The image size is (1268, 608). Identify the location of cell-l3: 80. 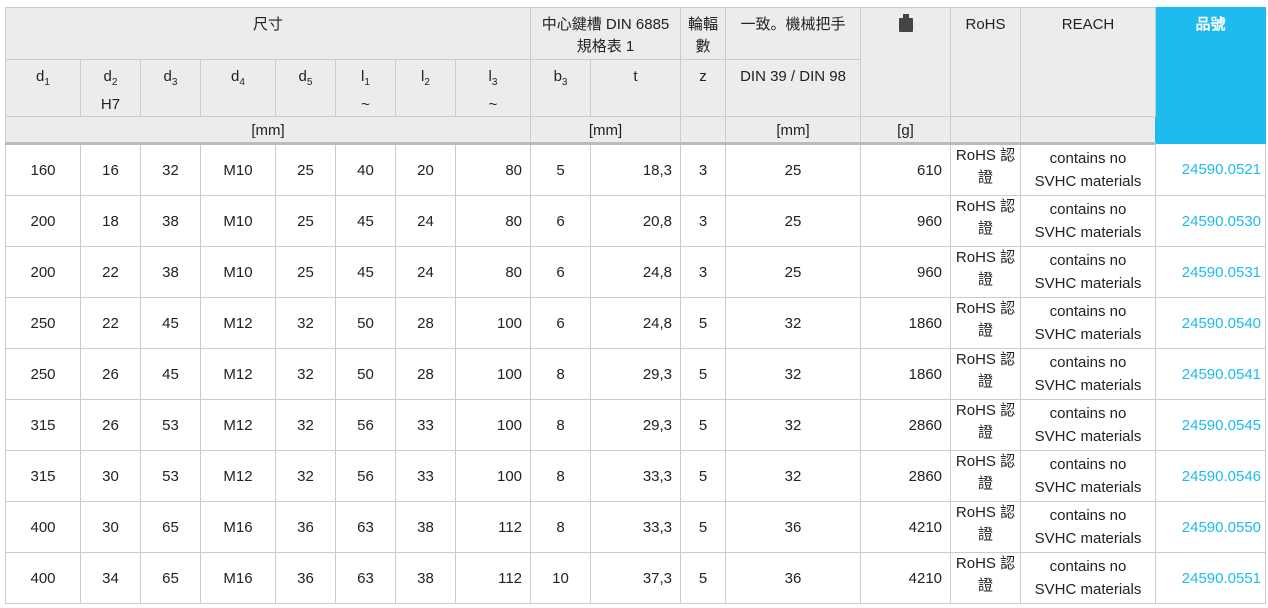
(493, 272).